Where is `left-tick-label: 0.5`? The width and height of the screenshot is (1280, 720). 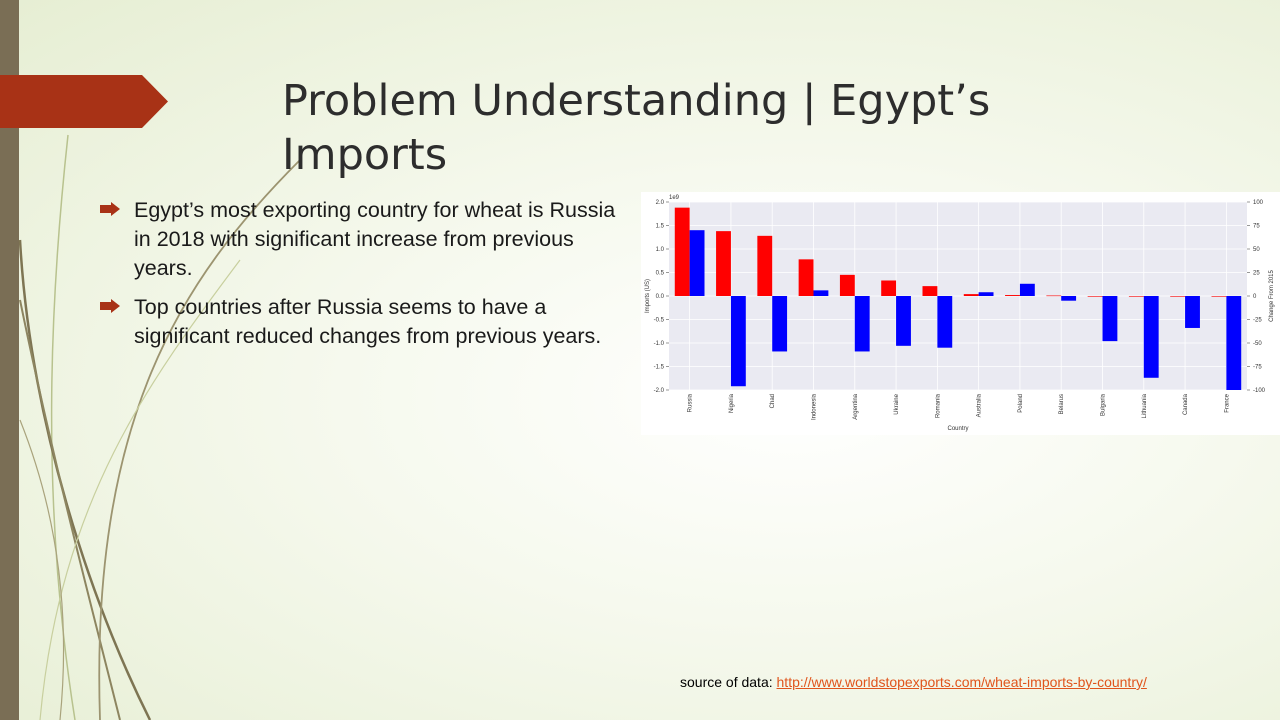 left-tick-label: 0.5 is located at coordinates (660, 274).